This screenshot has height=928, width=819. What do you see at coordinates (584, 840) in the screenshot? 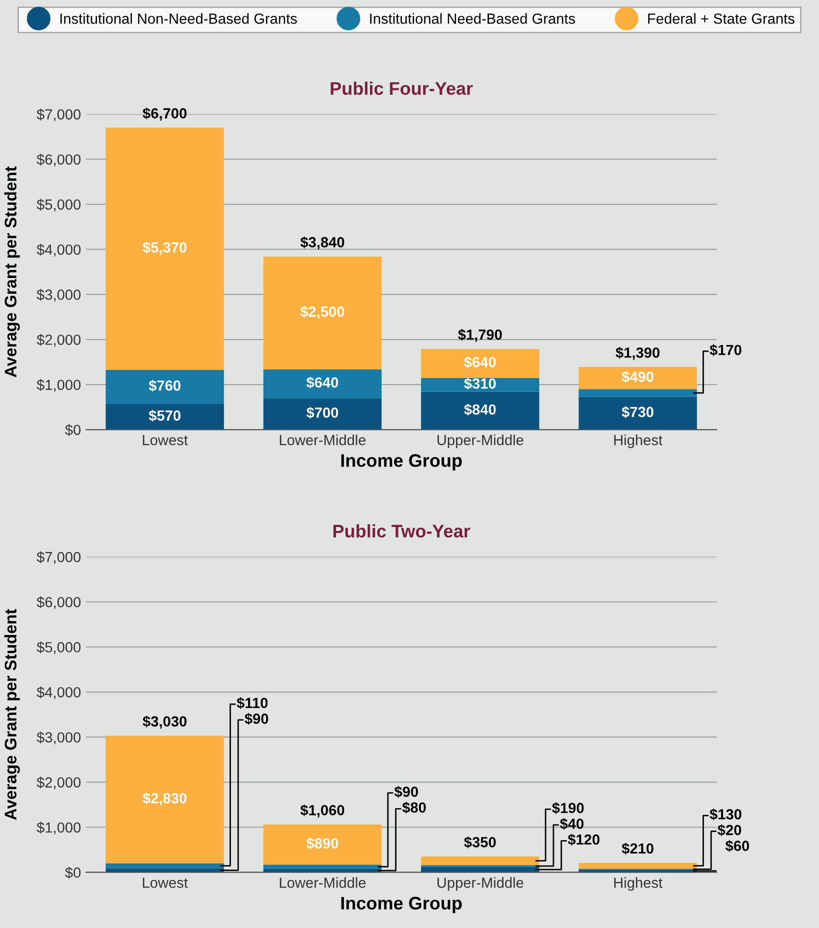
I see `data-label: $120` at bounding box center [584, 840].